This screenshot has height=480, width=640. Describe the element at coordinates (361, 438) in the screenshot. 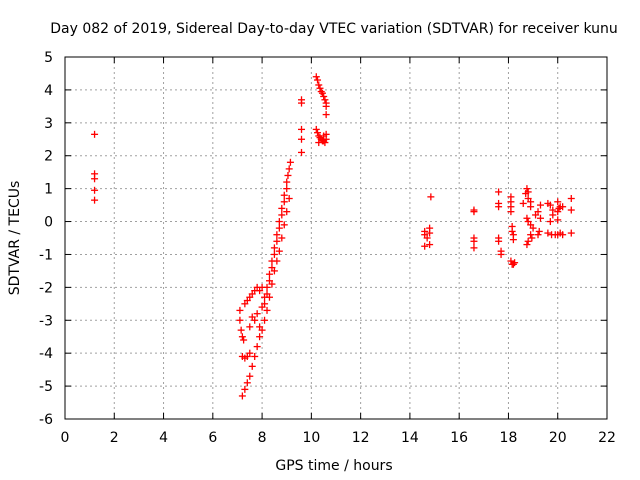

I see `x-tick-label: 12` at that location.